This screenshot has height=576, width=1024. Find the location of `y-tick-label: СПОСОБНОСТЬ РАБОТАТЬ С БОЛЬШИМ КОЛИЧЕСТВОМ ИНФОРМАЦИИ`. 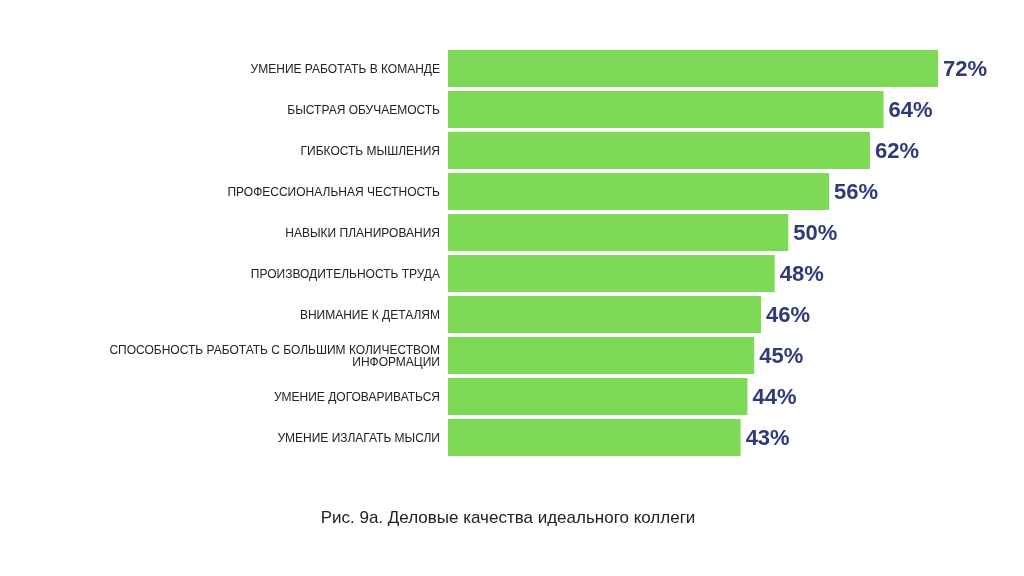

y-tick-label: СПОСОБНОСТЬ РАБОТАТЬ С БОЛЬШИМ КОЛИЧЕСТВОМ ИНФОРМАЦИИ is located at coordinates (274, 355).